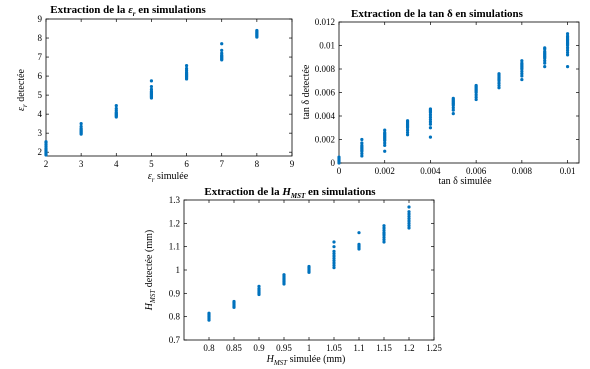  What do you see at coordinates (40, 133) in the screenshot?
I see `y-tick-label: 3` at bounding box center [40, 133].